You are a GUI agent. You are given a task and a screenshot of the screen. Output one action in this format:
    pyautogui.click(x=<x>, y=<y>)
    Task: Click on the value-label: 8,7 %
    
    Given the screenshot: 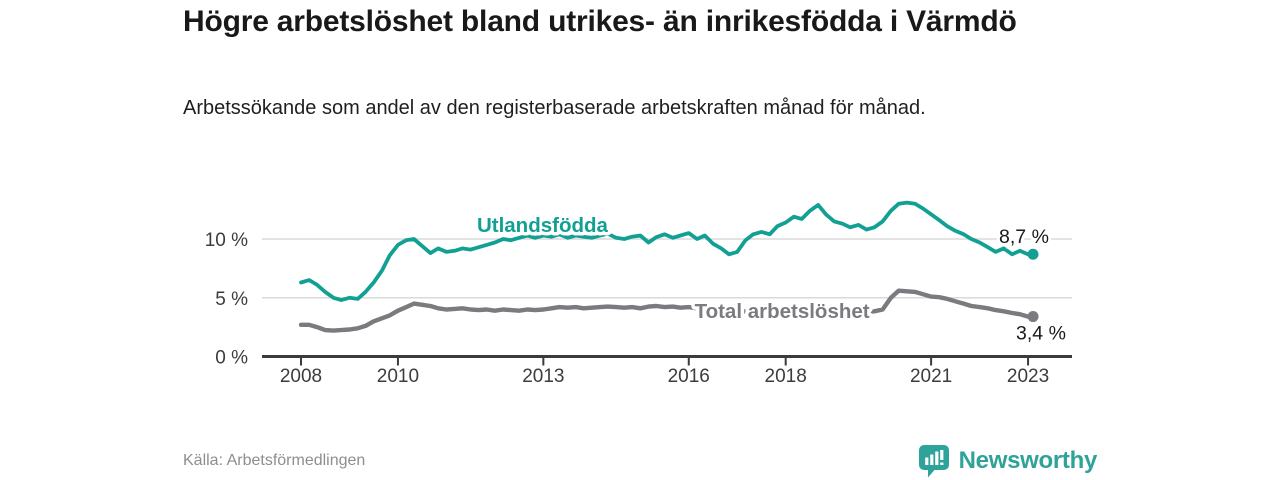 What is the action you would take?
    pyautogui.click(x=1024, y=237)
    